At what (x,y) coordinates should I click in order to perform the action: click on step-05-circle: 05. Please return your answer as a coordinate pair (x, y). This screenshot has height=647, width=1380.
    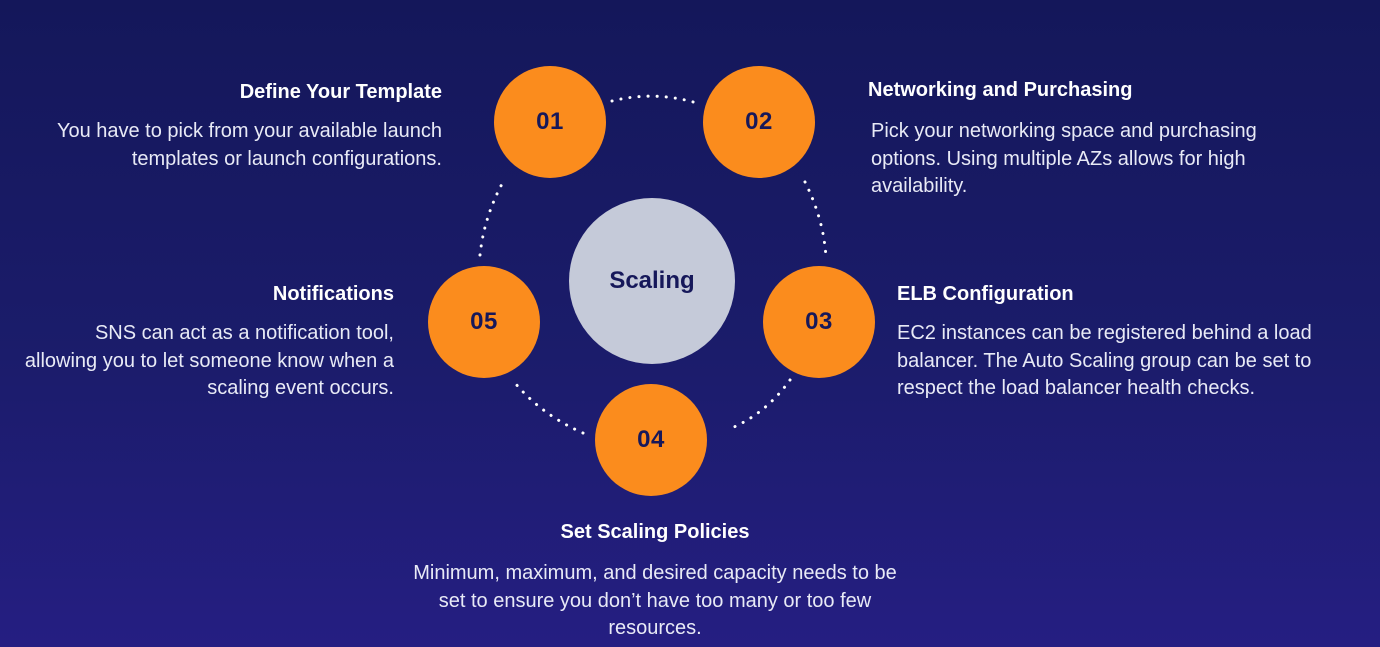
    Looking at the image, I should click on (484, 322).